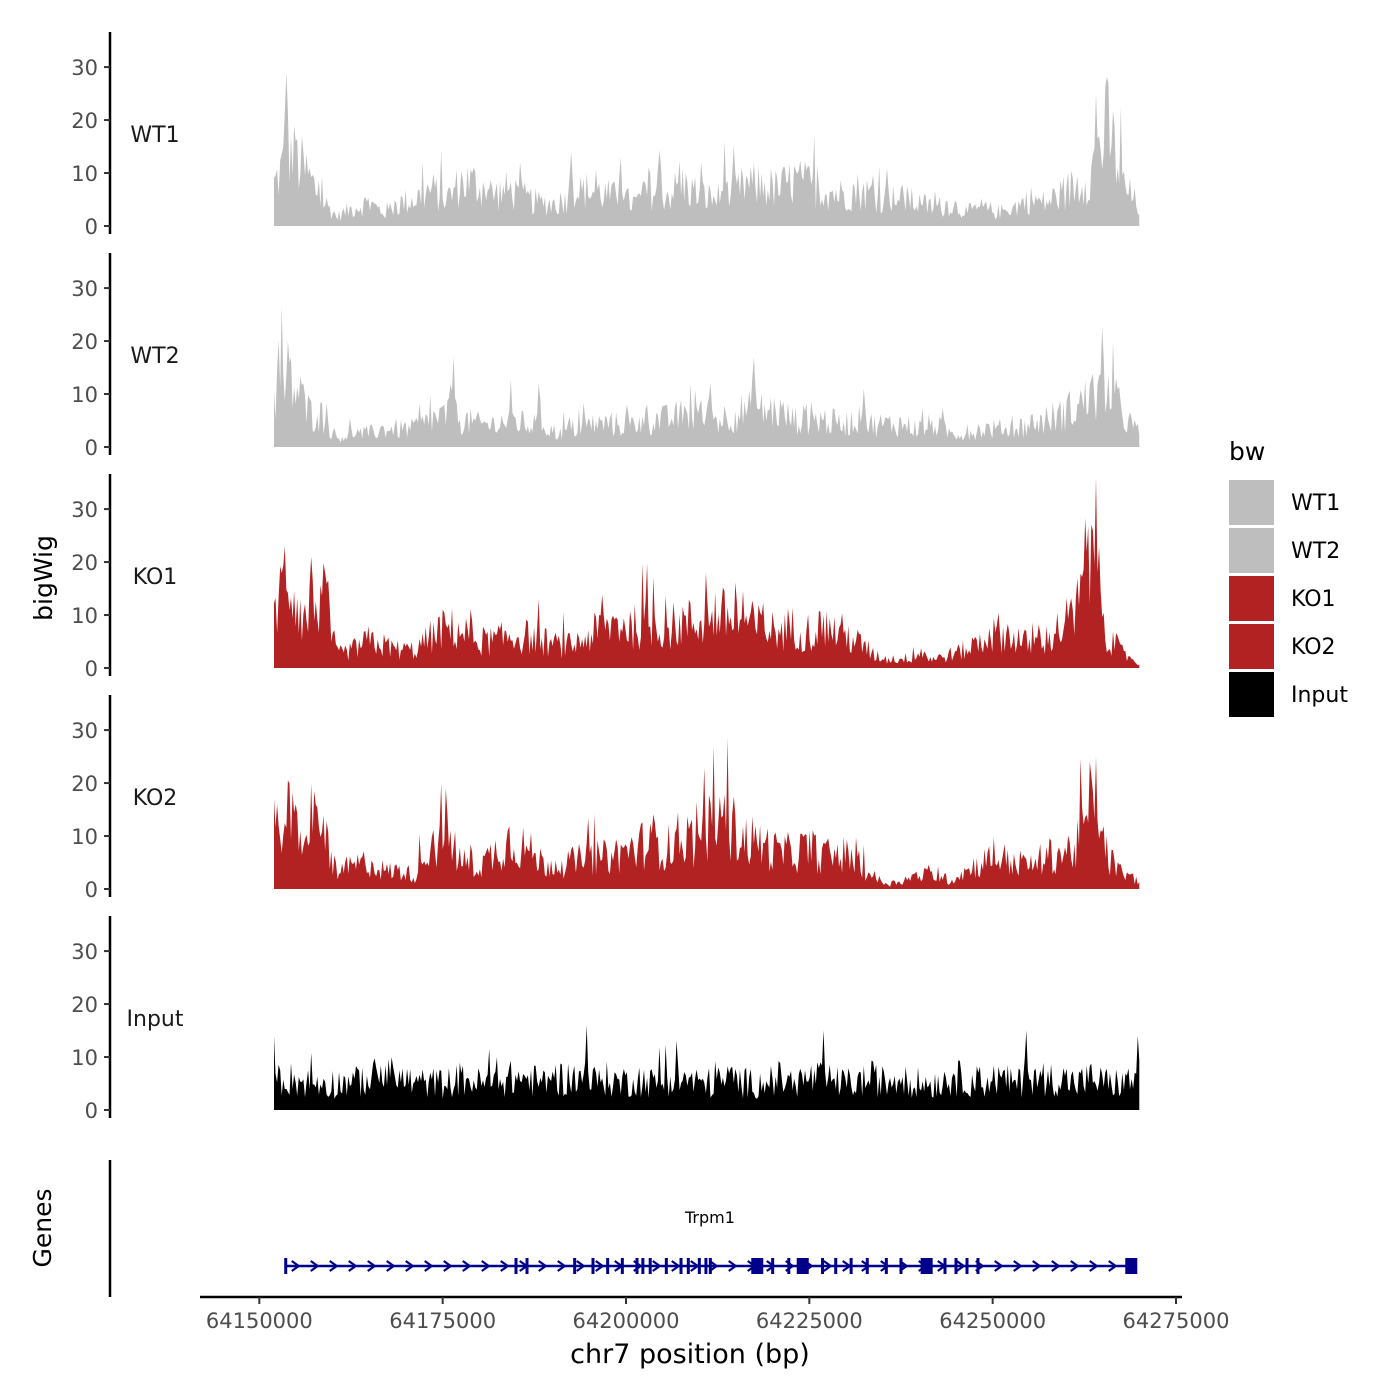 The height and width of the screenshot is (1400, 1400). What do you see at coordinates (583, 1228) in the screenshot?
I see `genes-track: Genes Trpm1` at bounding box center [583, 1228].